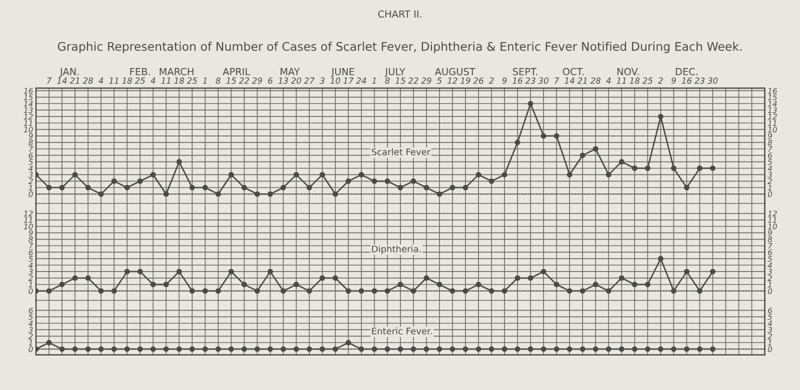  Describe the element at coordinates (374, 81) in the screenshot. I see `x-tick-label: 1` at that location.